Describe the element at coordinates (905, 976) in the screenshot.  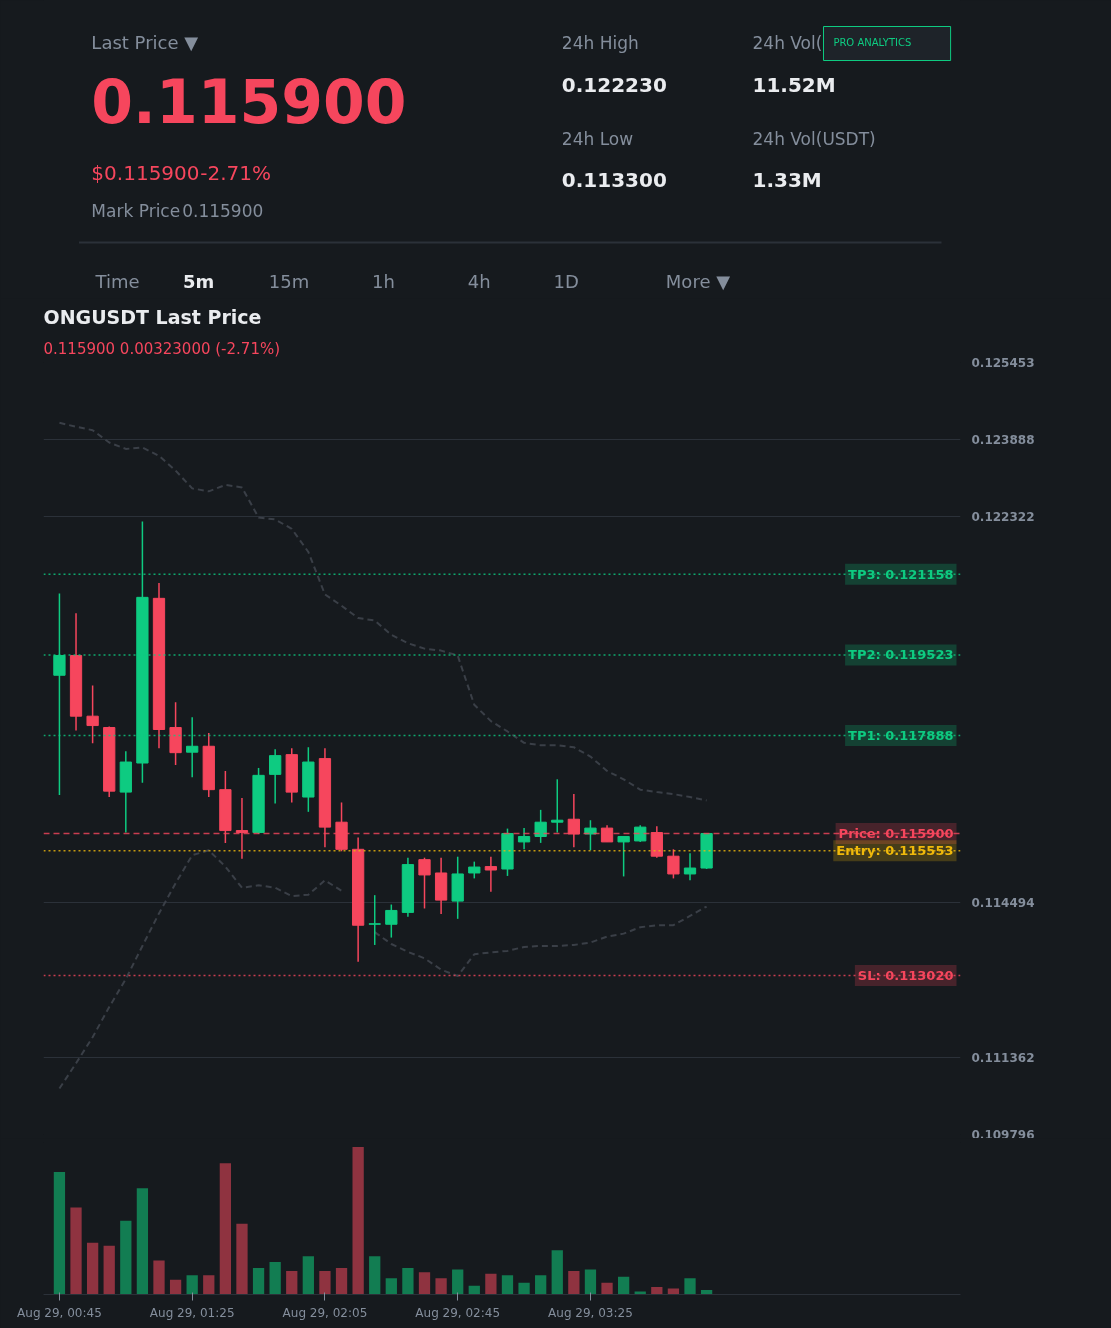
I see `ref-line-label: SL: 0.113020` at that location.